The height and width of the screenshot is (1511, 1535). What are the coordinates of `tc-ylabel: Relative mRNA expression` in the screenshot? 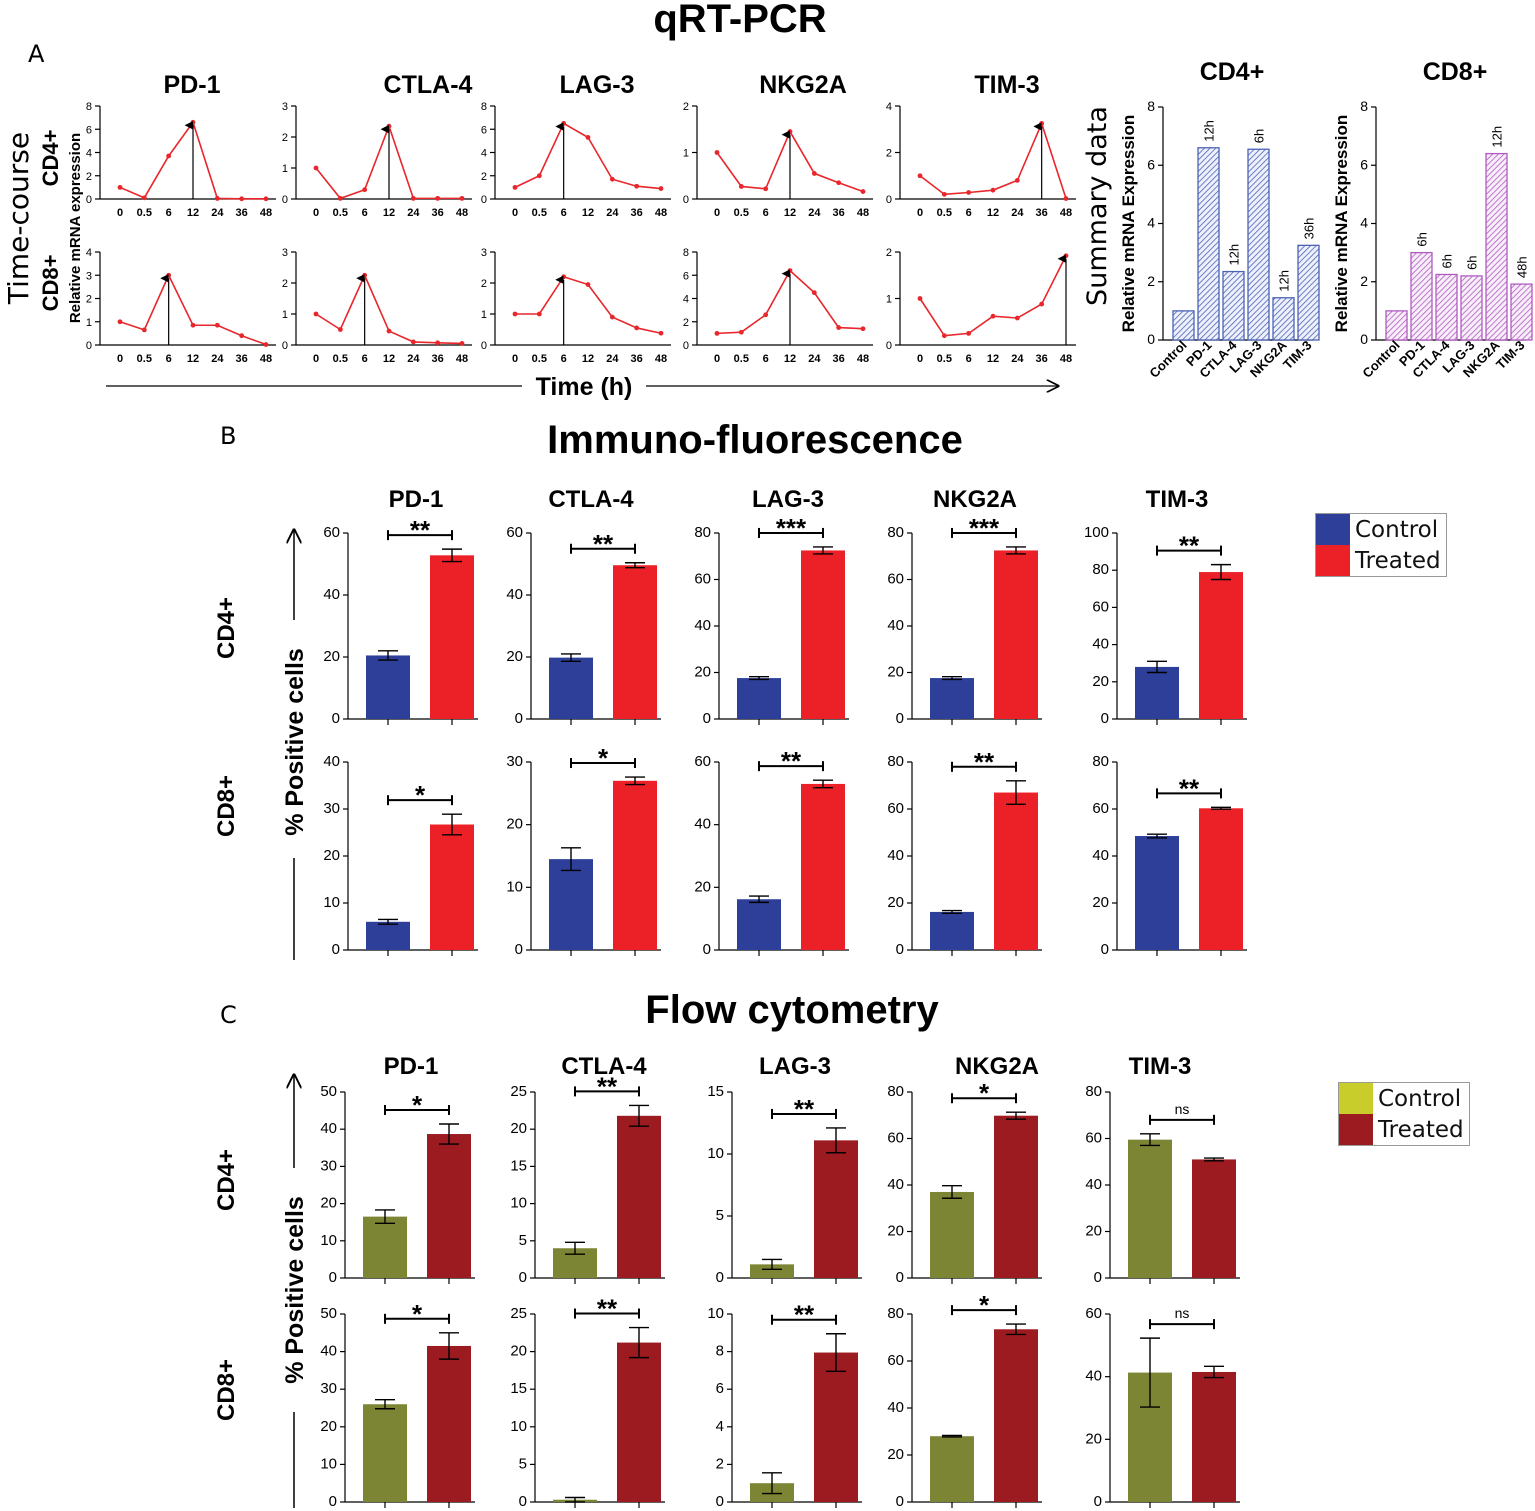 It's located at (75, 228).